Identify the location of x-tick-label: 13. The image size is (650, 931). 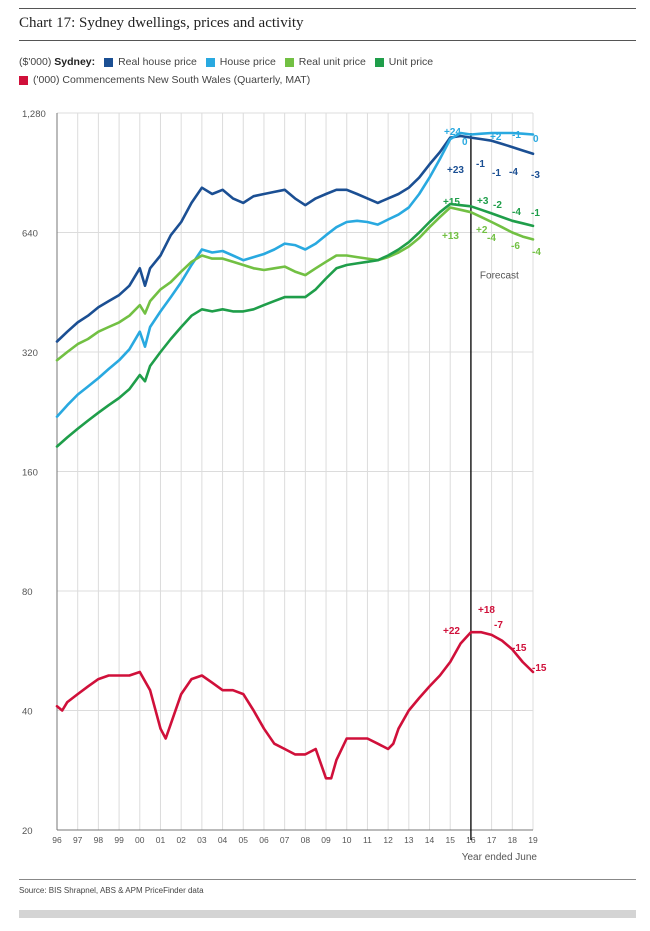
(409, 840).